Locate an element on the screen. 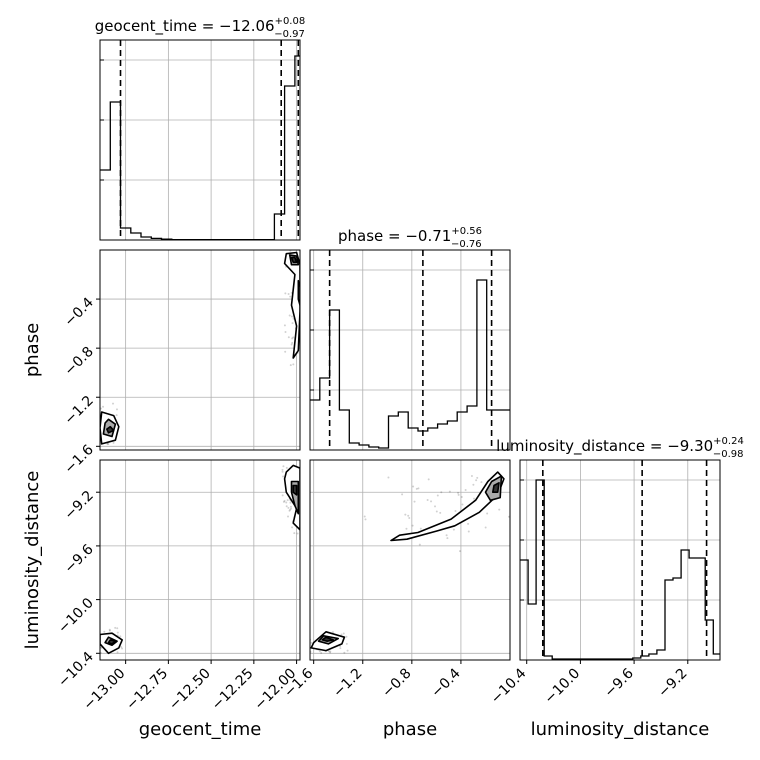 The height and width of the screenshot is (760, 760). y-tick-label-luminosity_distance: −10.0 is located at coordinates (76, 616).